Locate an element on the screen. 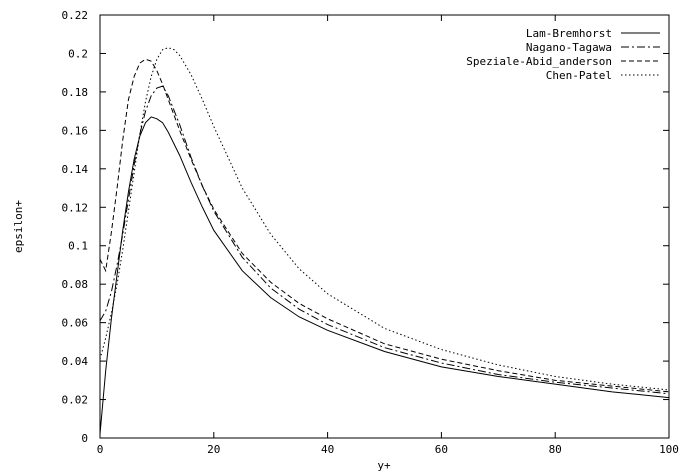  x-tick-label: 40 is located at coordinates (327, 449).